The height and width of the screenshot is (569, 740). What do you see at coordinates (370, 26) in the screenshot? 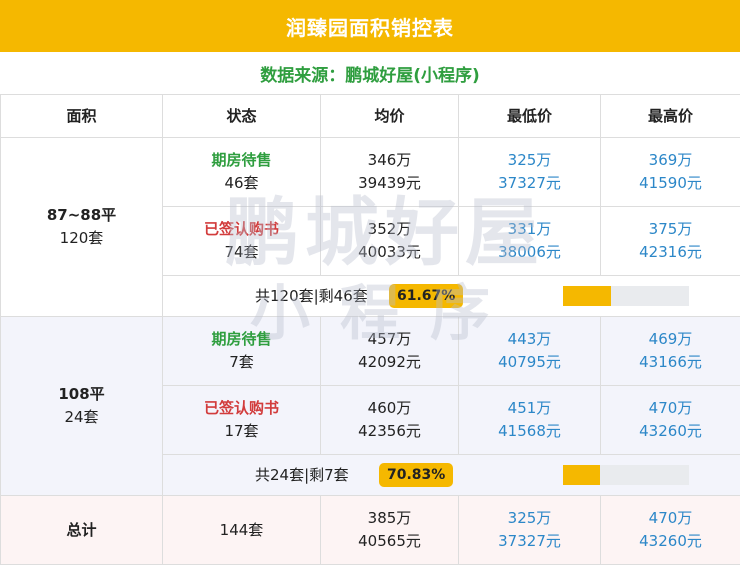
I see `page-title: 润臻园面积销控表` at bounding box center [370, 26].